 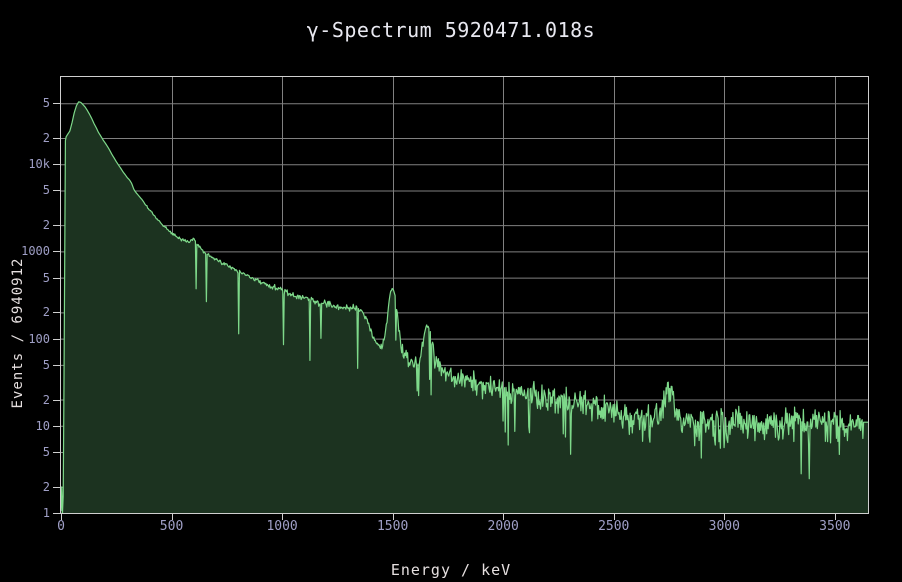 I want to click on y-tick-label: 1, so click(x=46, y=513).